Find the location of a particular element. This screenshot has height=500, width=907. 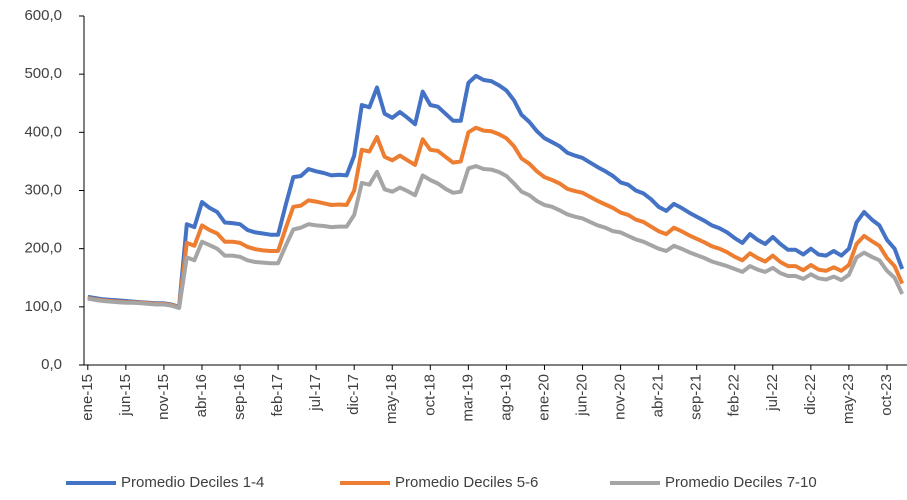

x-tick-label: may-18 is located at coordinates (391, 399).